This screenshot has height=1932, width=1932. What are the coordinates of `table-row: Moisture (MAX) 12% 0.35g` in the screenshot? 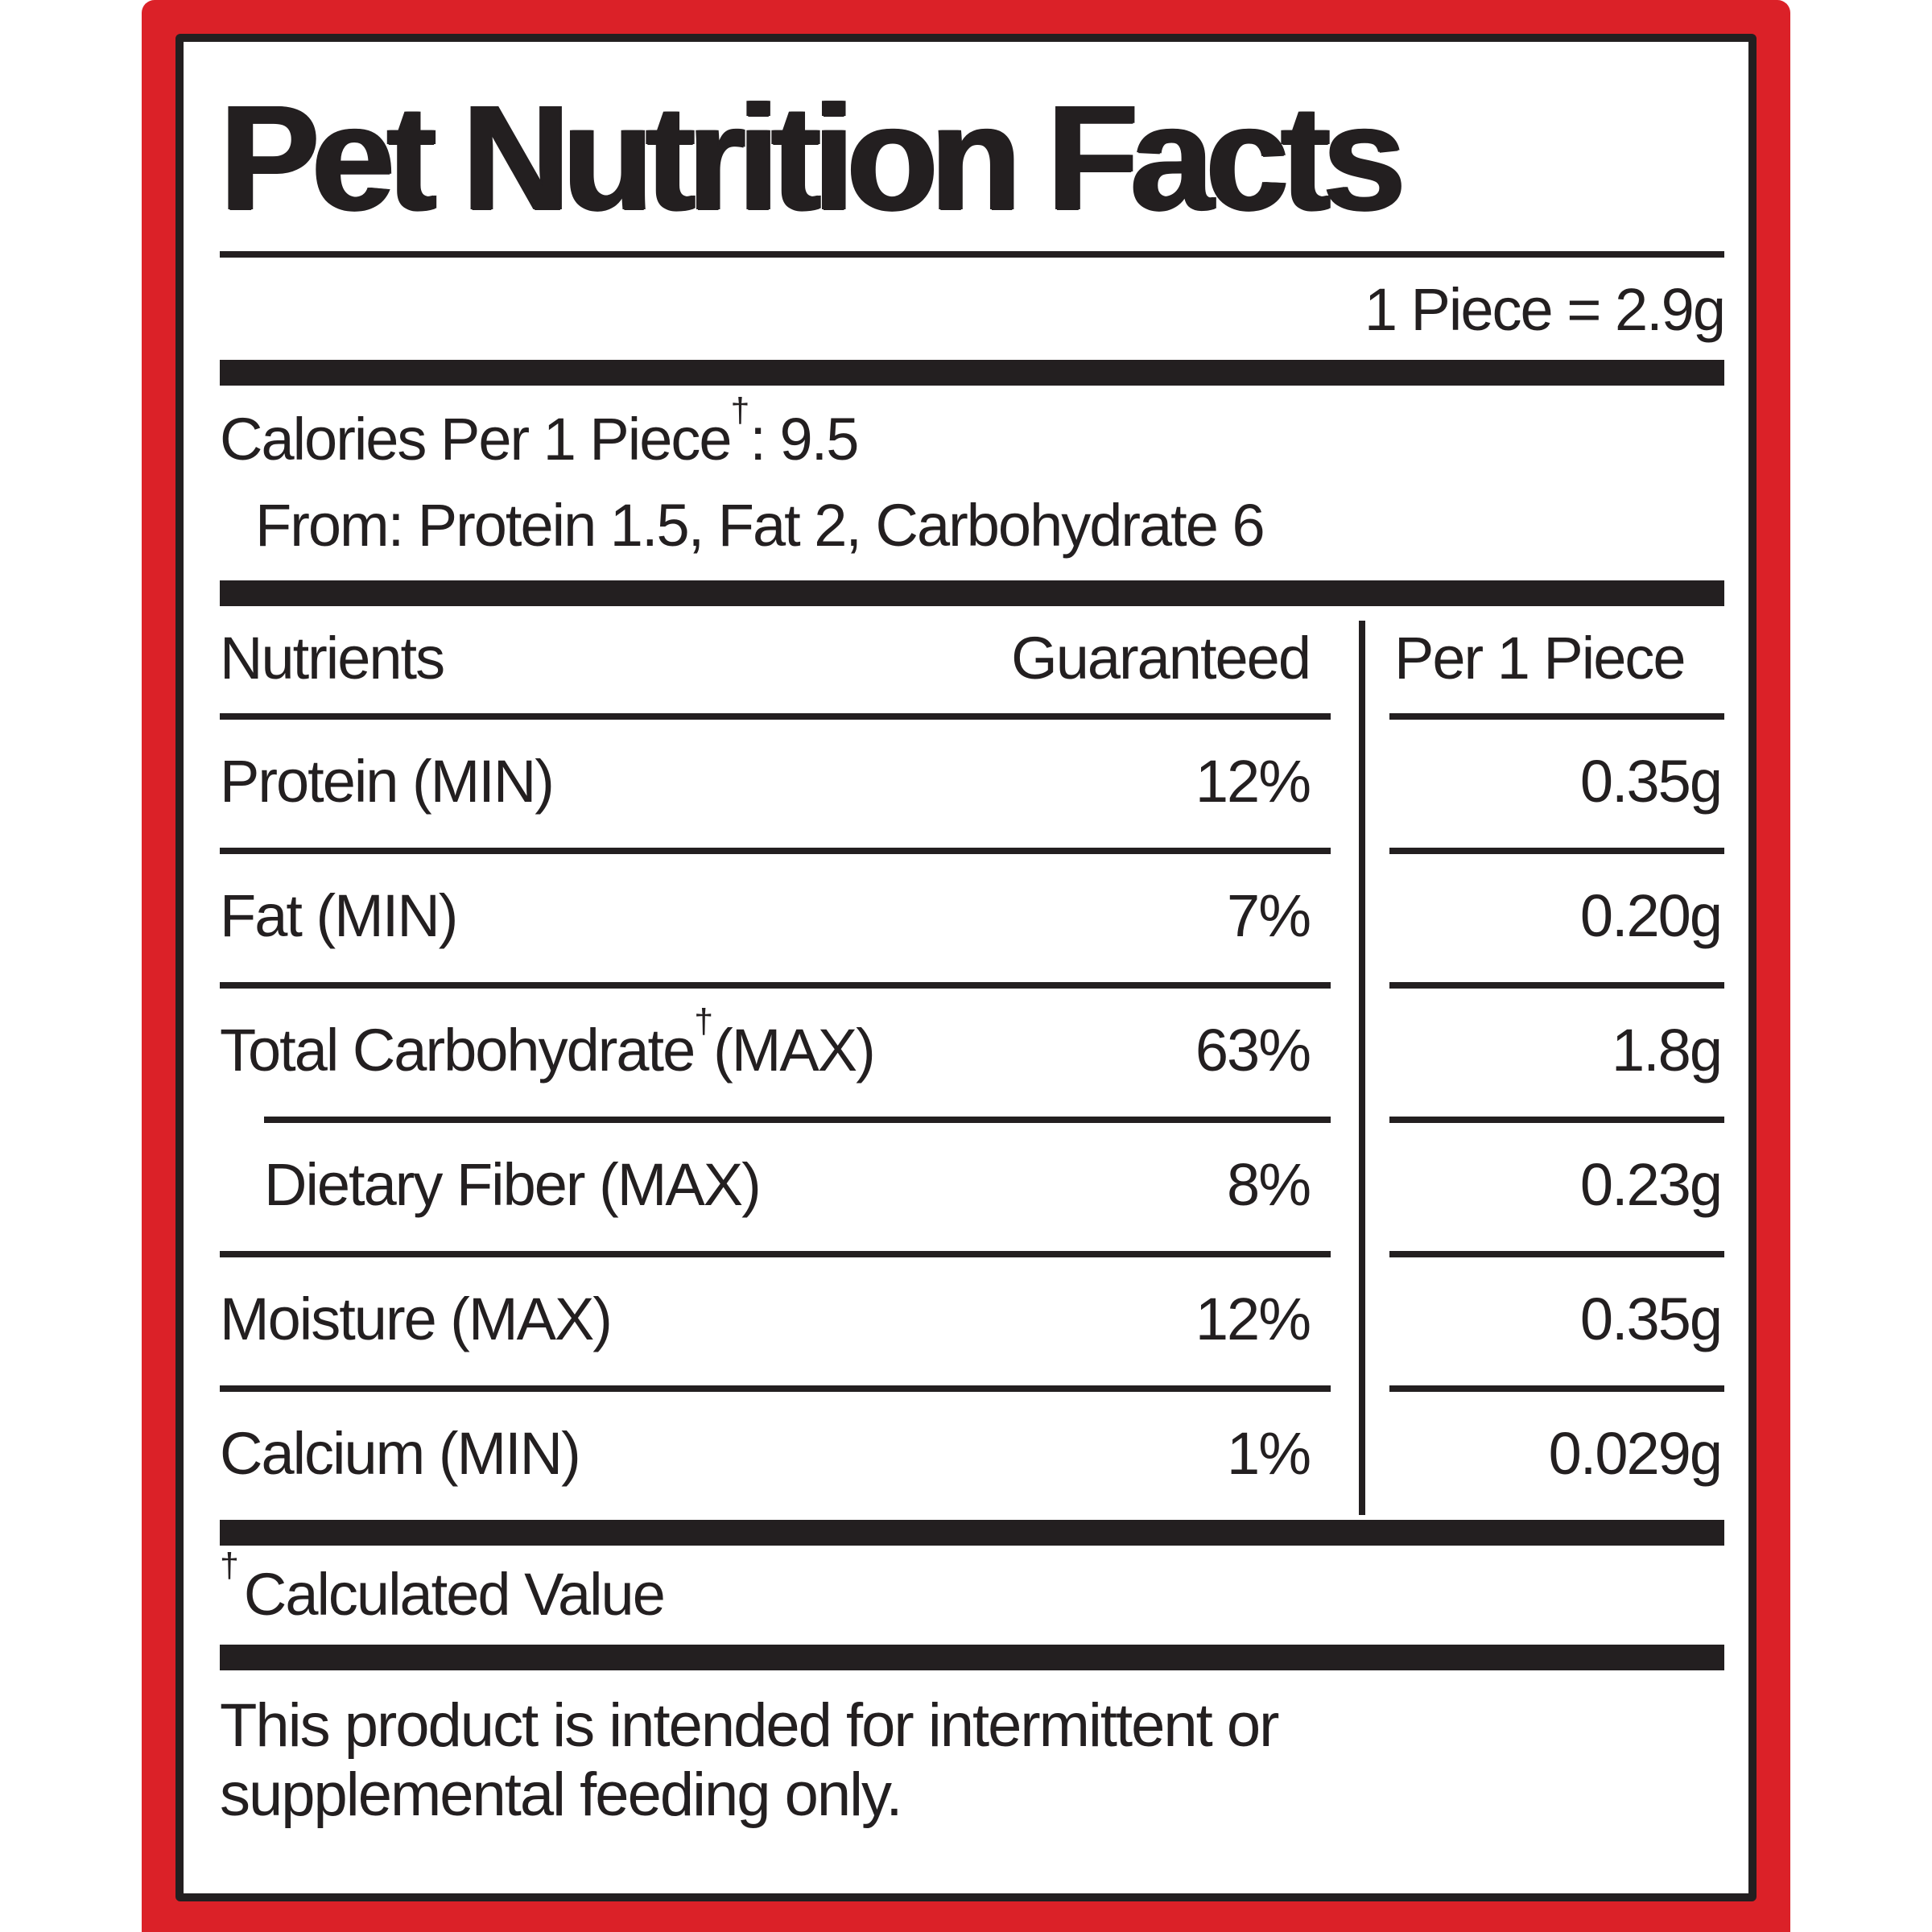 It's located at (972, 1321).